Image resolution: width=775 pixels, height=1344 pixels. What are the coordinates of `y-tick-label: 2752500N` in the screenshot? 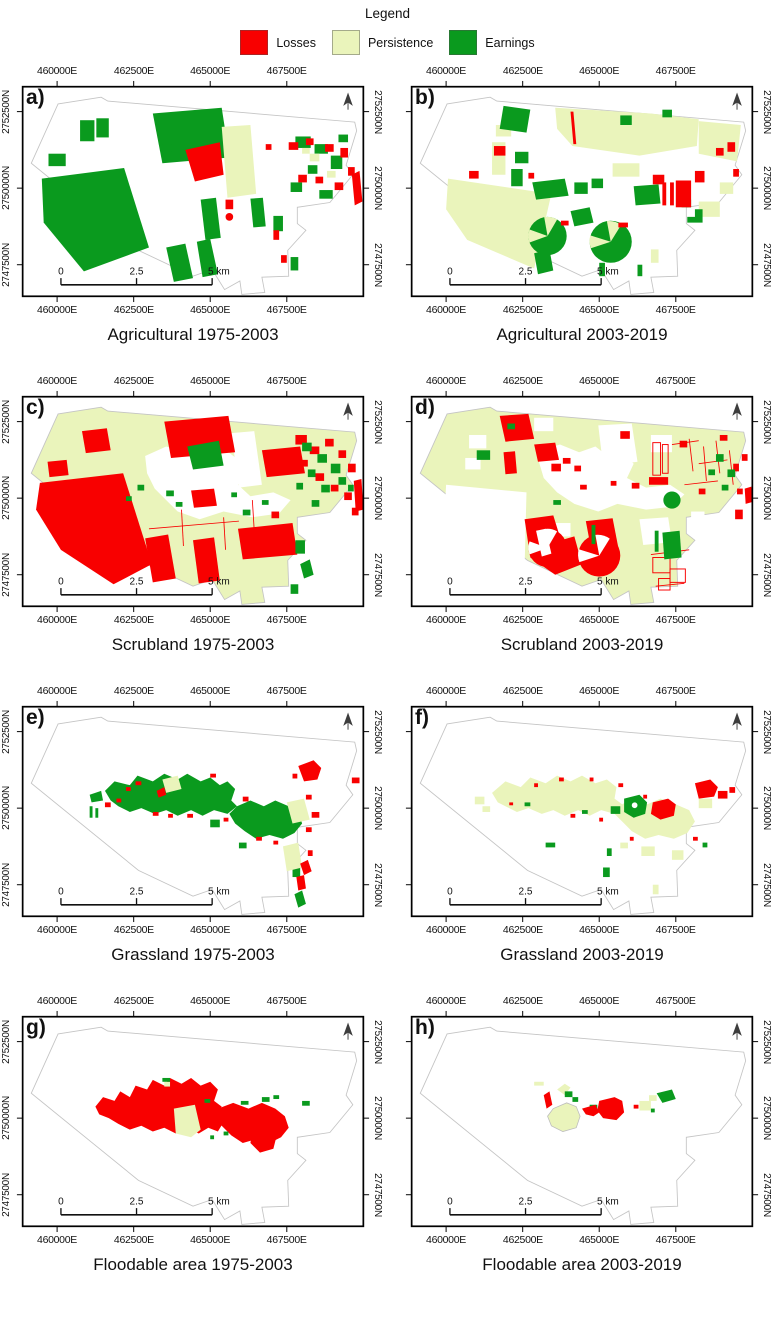 It's located at (377, 111).